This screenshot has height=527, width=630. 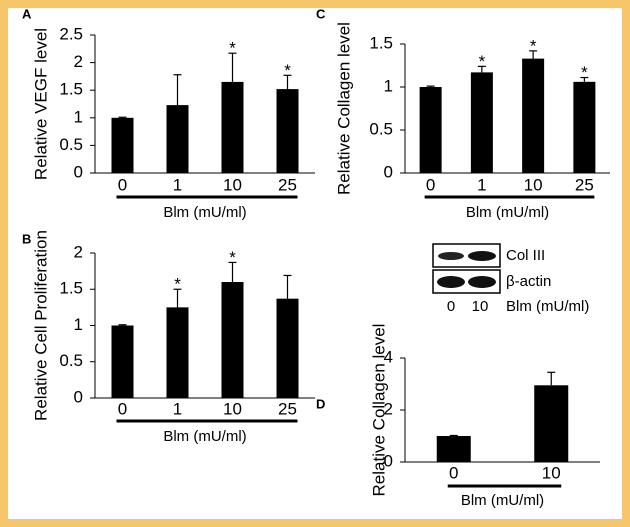 I want to click on panel-letter: C, so click(x=321, y=13).